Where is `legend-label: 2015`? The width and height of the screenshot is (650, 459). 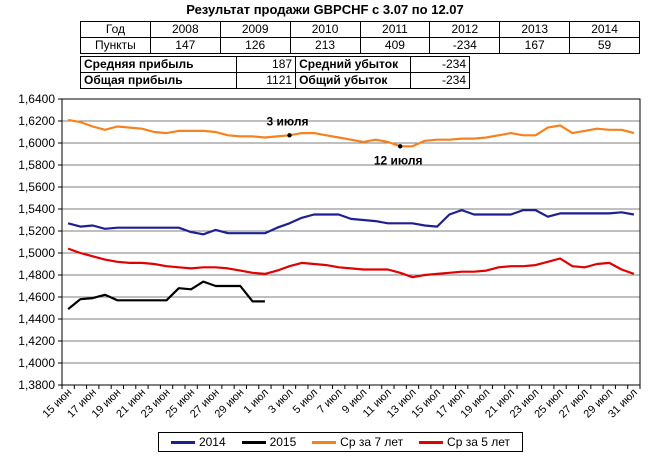 legend-label: 2015 is located at coordinates (283, 442).